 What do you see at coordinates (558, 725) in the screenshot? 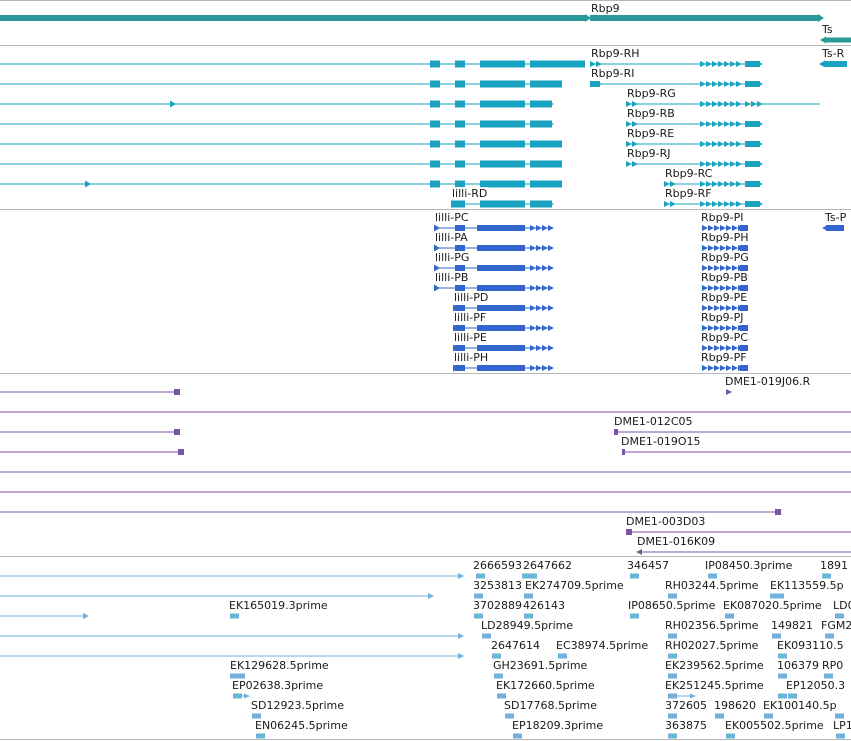
I see `est-label: EP18209.3prime` at bounding box center [558, 725].